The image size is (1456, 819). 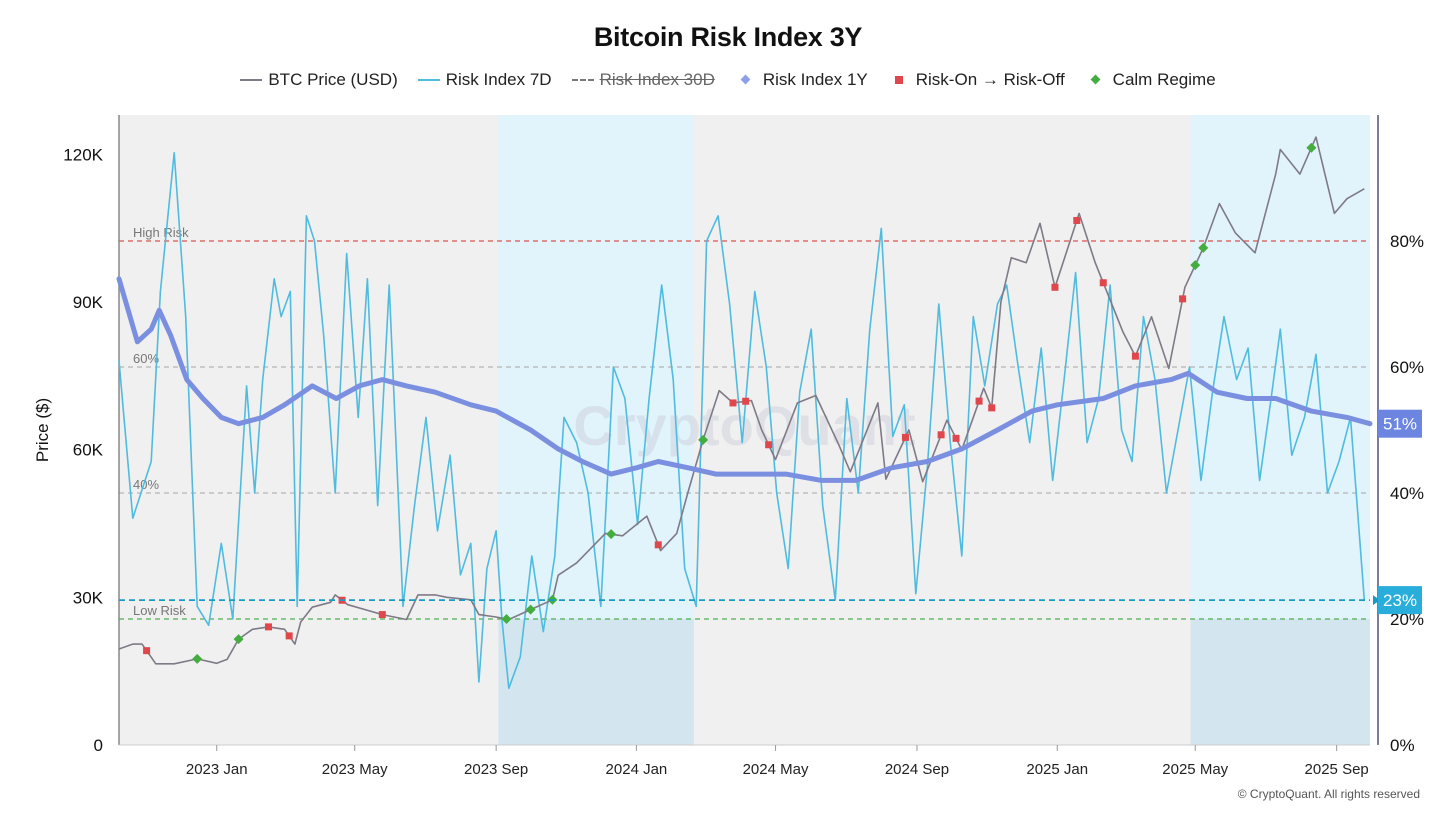 I want to click on y-left-tick-label: 60K, so click(x=88, y=450).